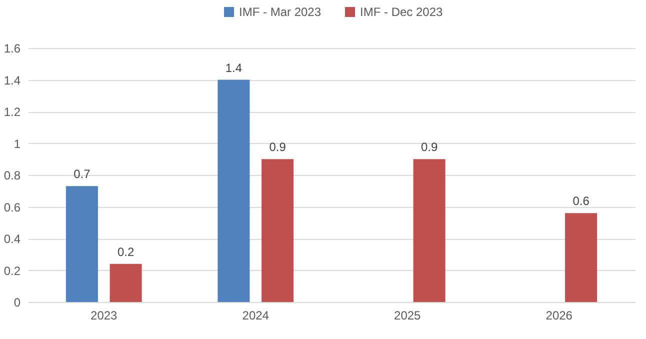 The height and width of the screenshot is (339, 646). Describe the element at coordinates (559, 315) in the screenshot. I see `x-tick-label: 2026` at that location.